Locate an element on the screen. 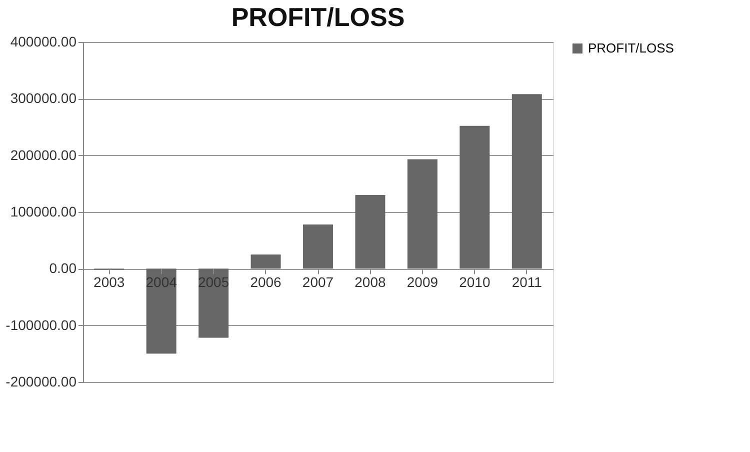 The height and width of the screenshot is (452, 750). x-tick-label: 2007 is located at coordinates (318, 282).